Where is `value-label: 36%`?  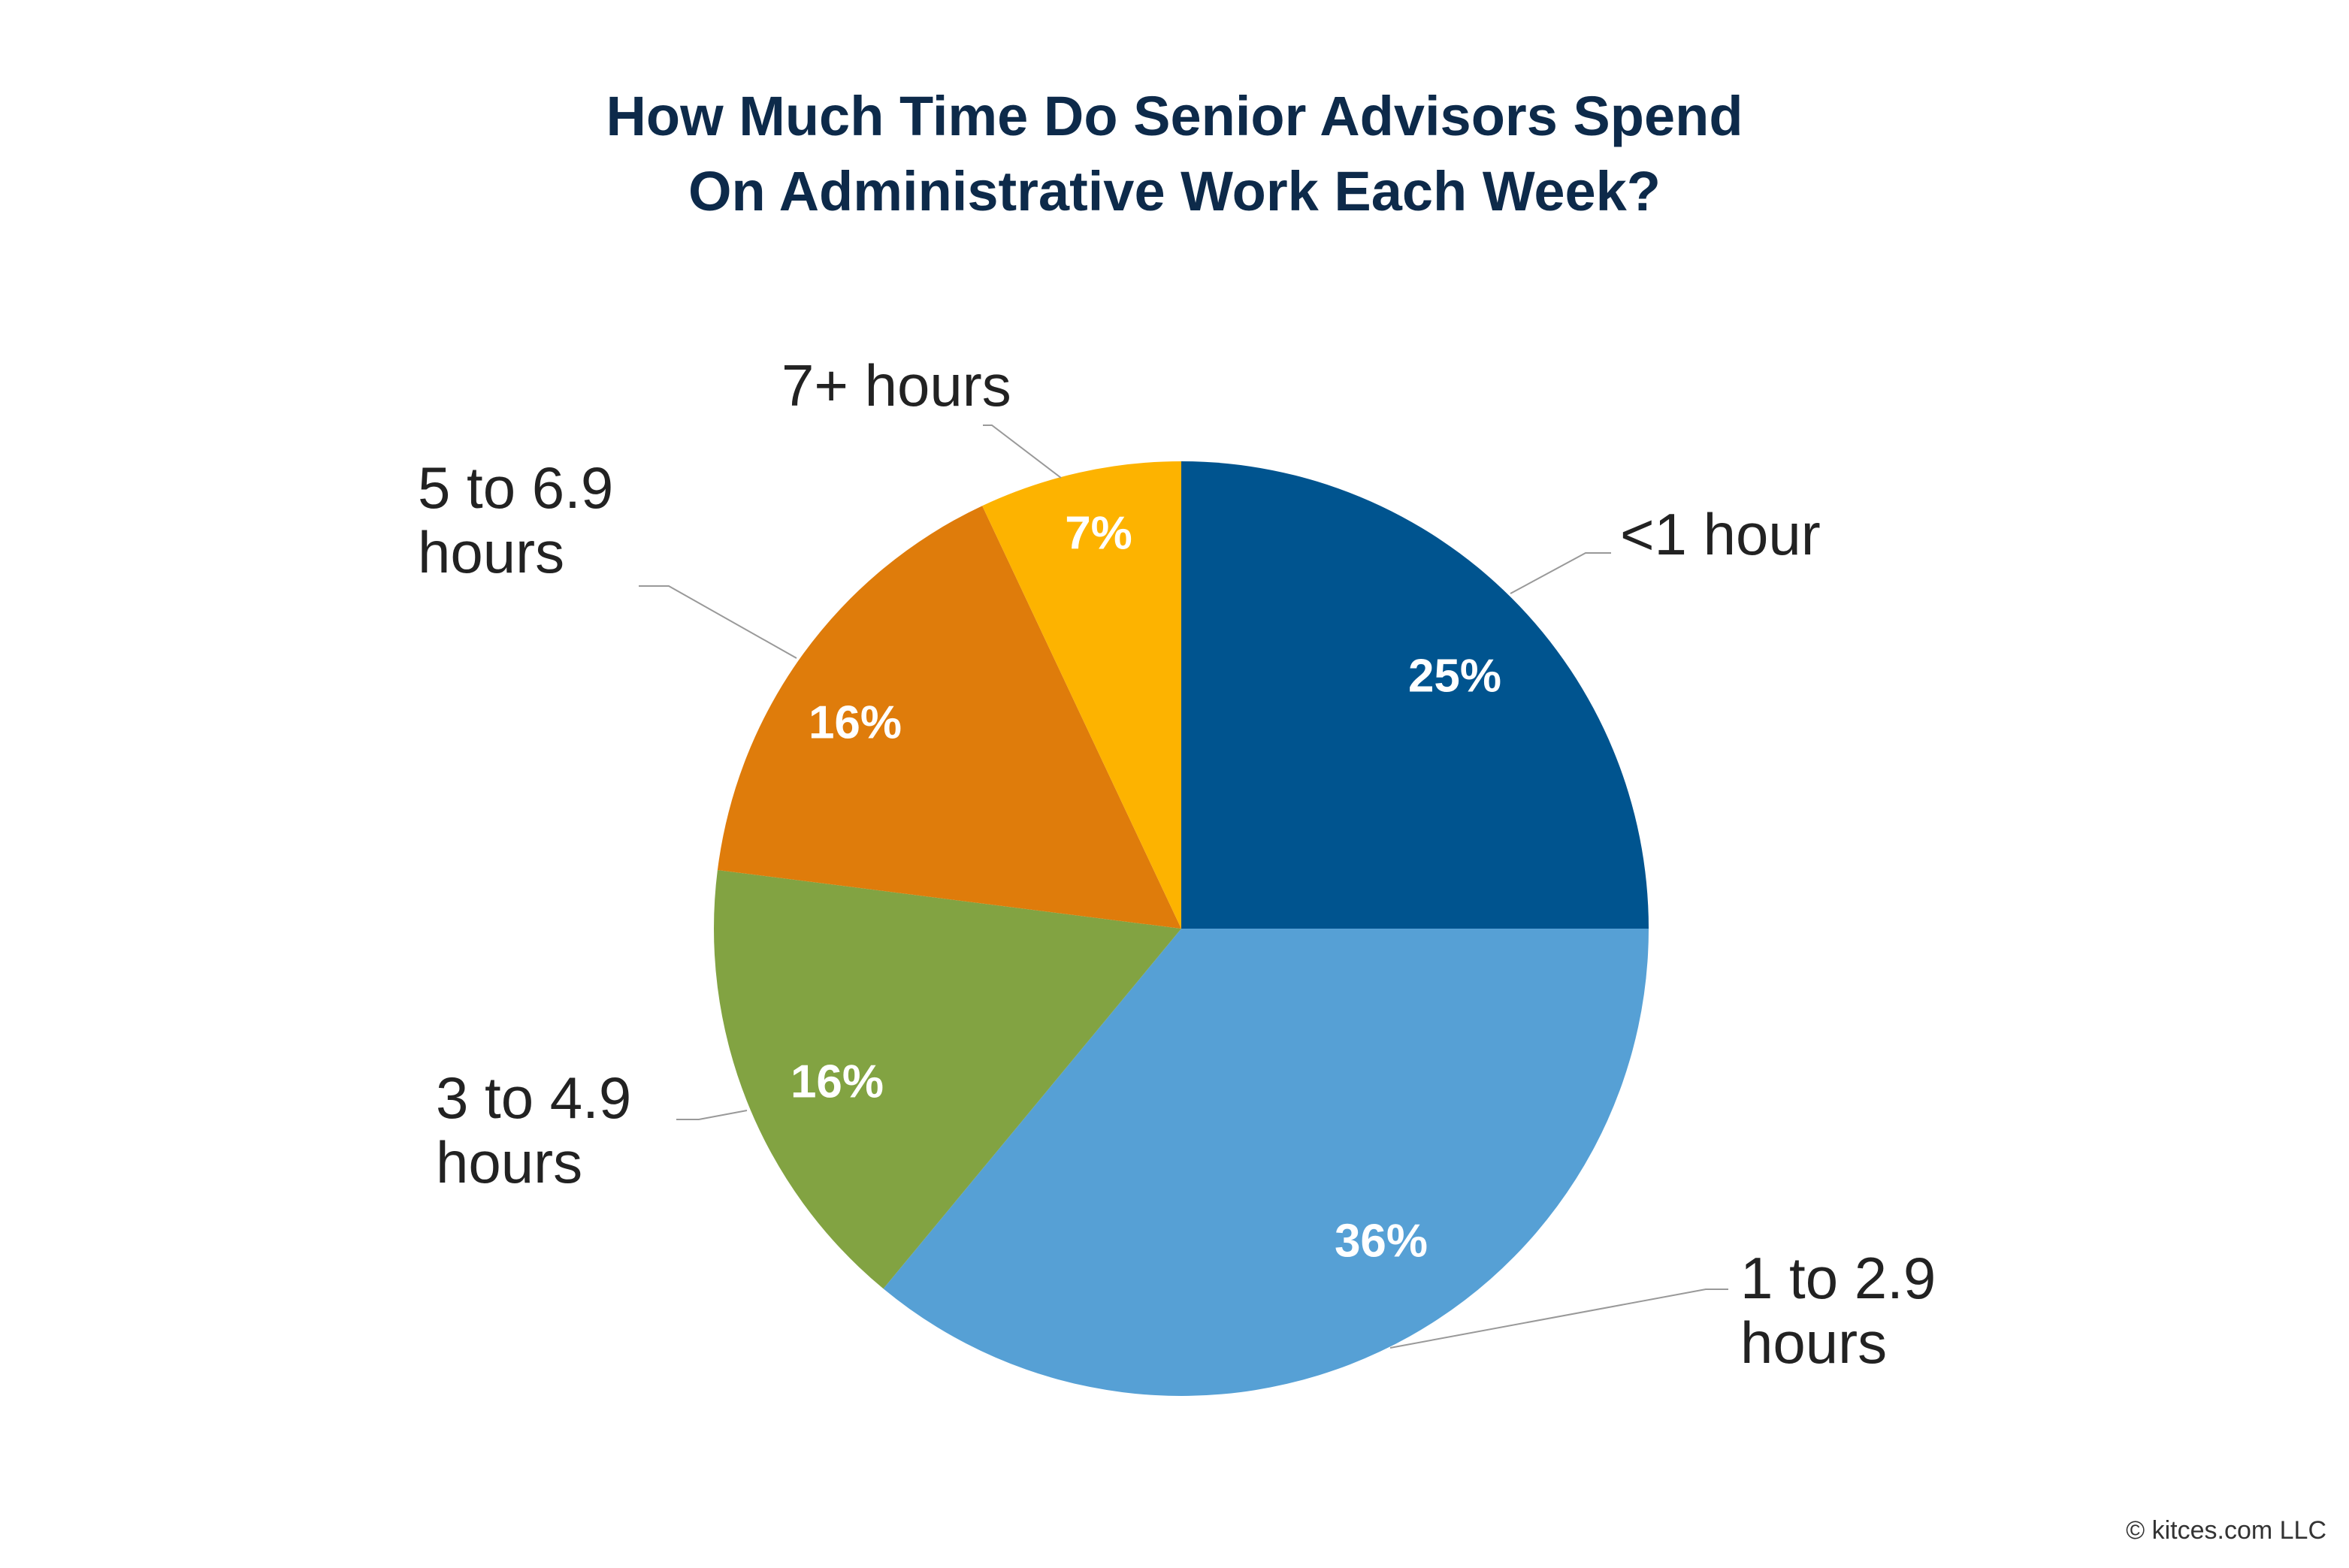 value-label: 36% is located at coordinates (1381, 1241).